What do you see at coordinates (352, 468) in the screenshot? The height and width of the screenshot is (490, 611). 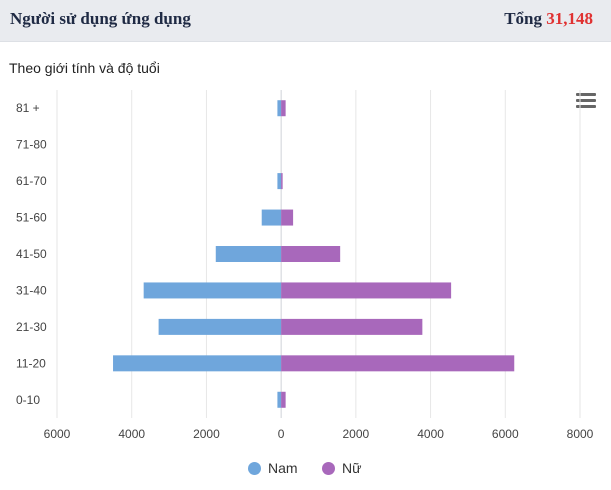 I see `legend-label-female: Nữ` at bounding box center [352, 468].